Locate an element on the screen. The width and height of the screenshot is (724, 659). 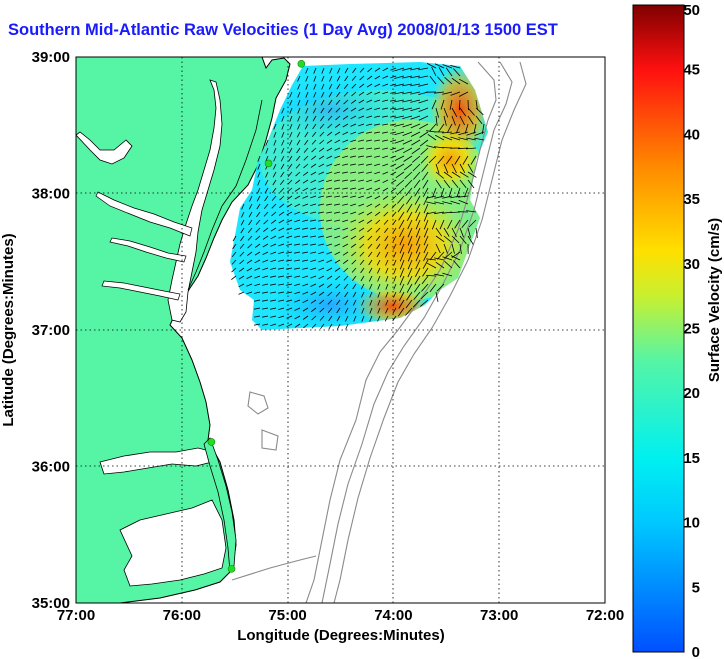
colorbar-tick-label: 0 is located at coordinates (696, 651).